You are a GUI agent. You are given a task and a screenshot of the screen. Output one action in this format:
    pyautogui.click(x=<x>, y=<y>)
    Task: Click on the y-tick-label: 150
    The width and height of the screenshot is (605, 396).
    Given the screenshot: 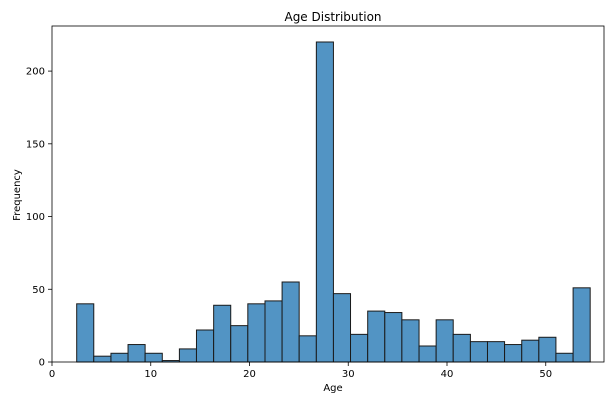 What is the action you would take?
    pyautogui.click(x=35, y=144)
    